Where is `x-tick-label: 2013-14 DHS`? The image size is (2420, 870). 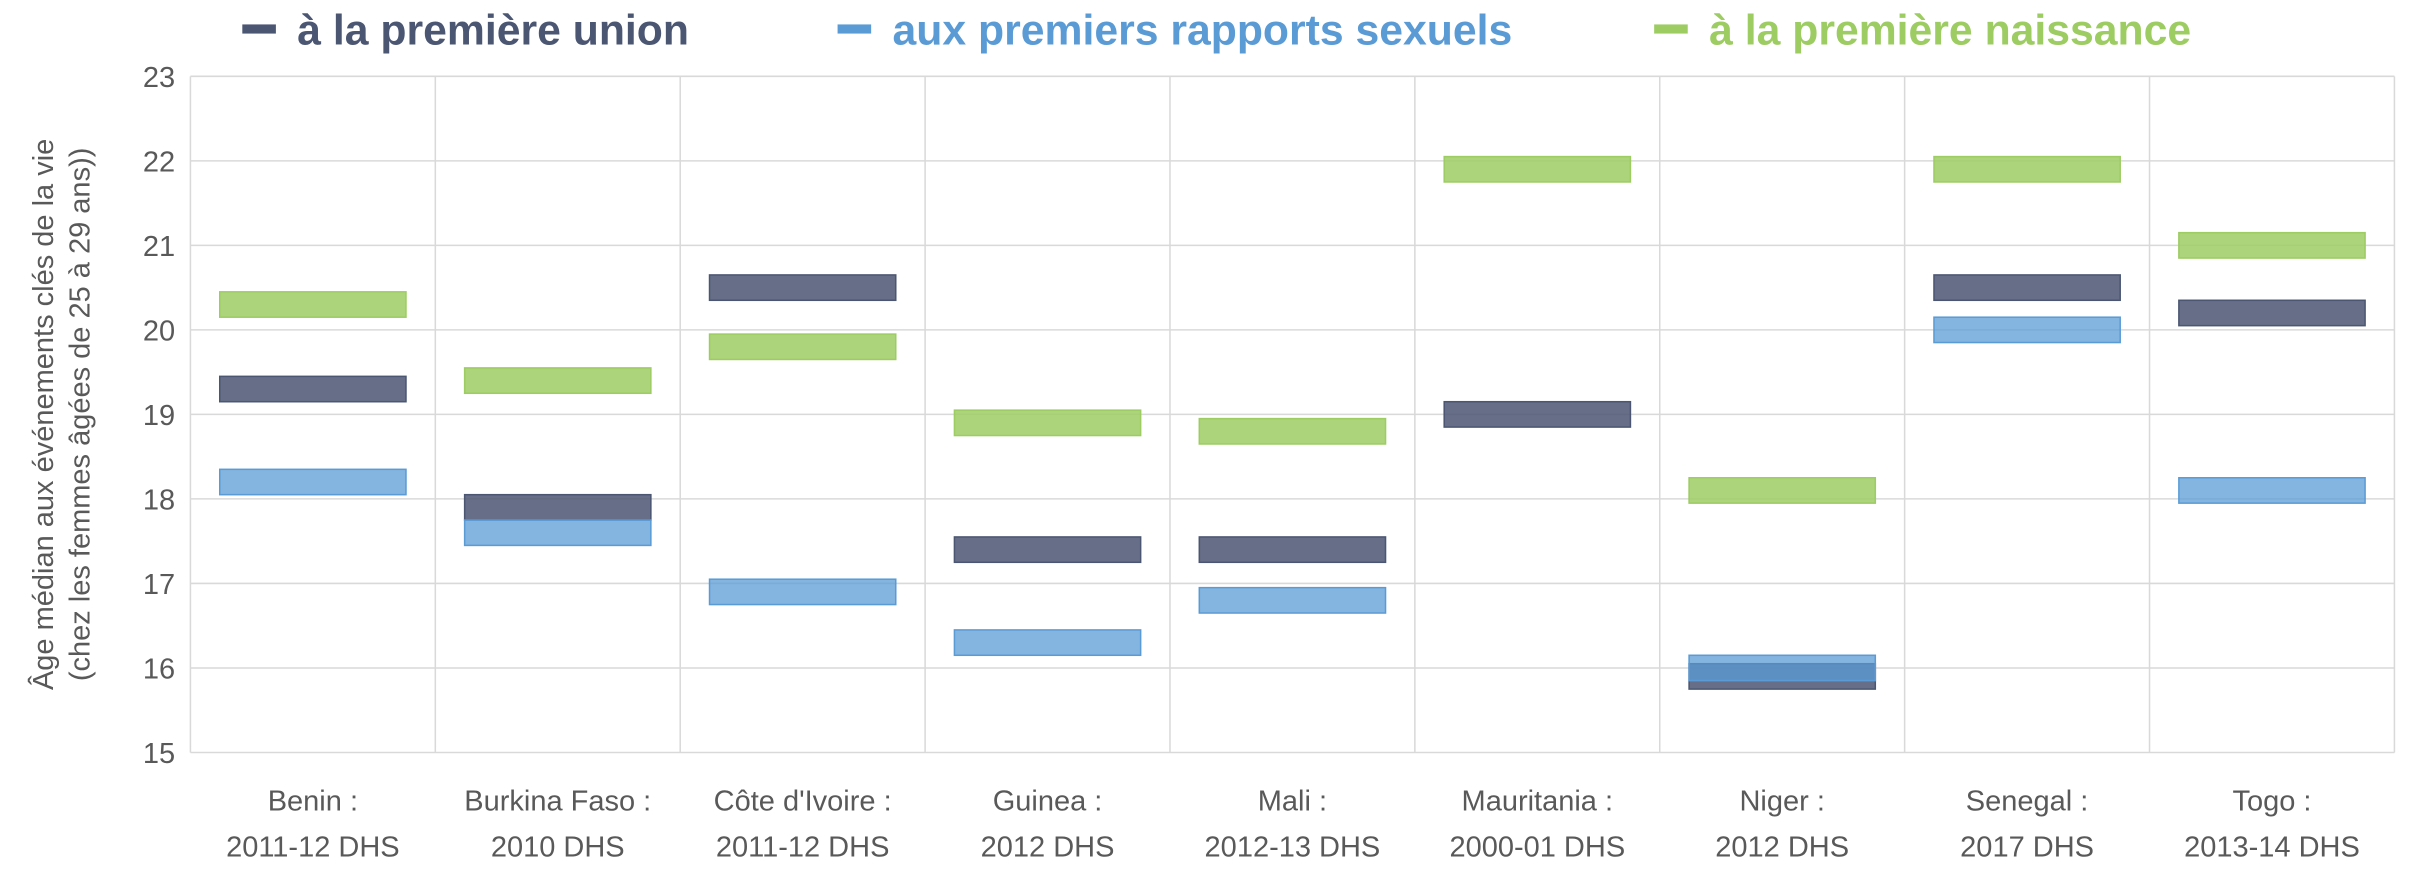 x-tick-label: 2013-14 DHS is located at coordinates (2272, 847).